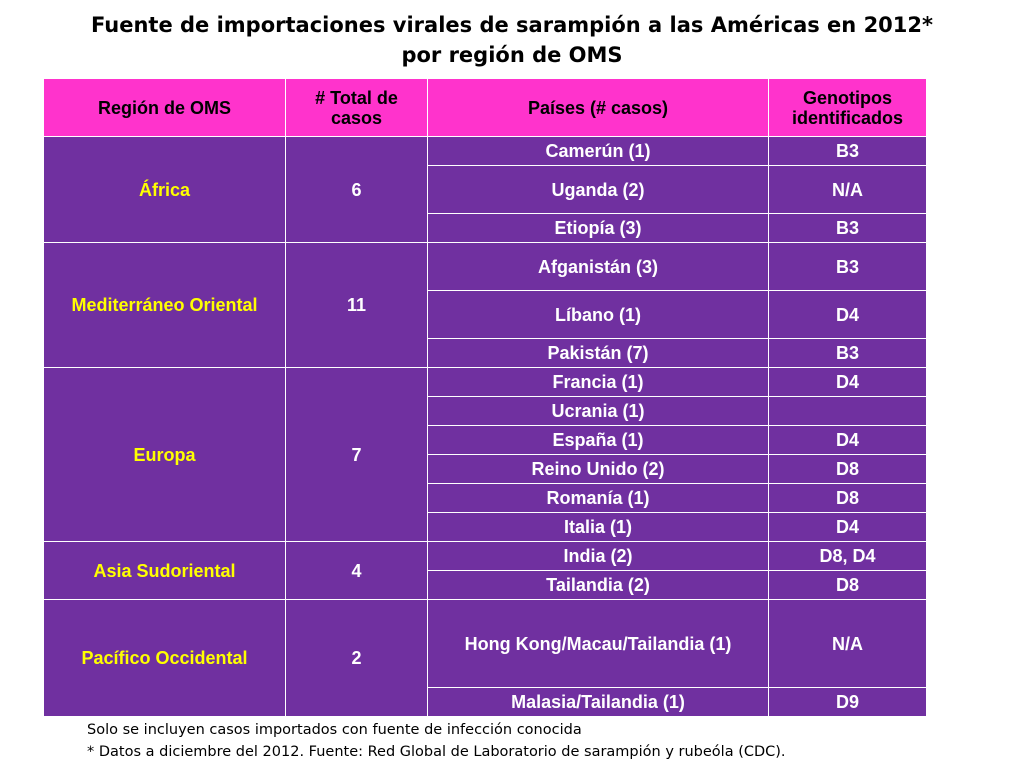 The width and height of the screenshot is (1024, 768). What do you see at coordinates (164, 305) in the screenshot?
I see `region-cell: Mediterráneo Oriental` at bounding box center [164, 305].